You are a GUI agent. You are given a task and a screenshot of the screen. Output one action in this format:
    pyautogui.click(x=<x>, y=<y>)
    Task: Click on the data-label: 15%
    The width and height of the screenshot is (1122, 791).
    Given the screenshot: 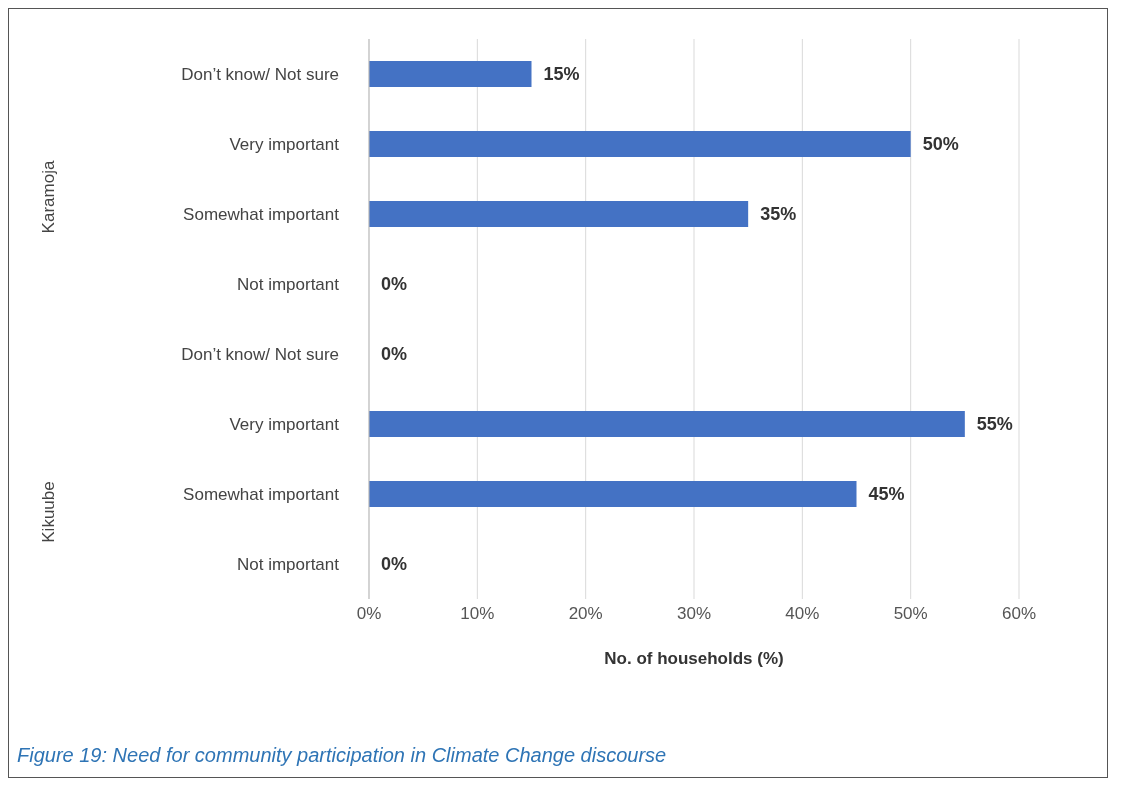 What is the action you would take?
    pyautogui.click(x=561, y=74)
    